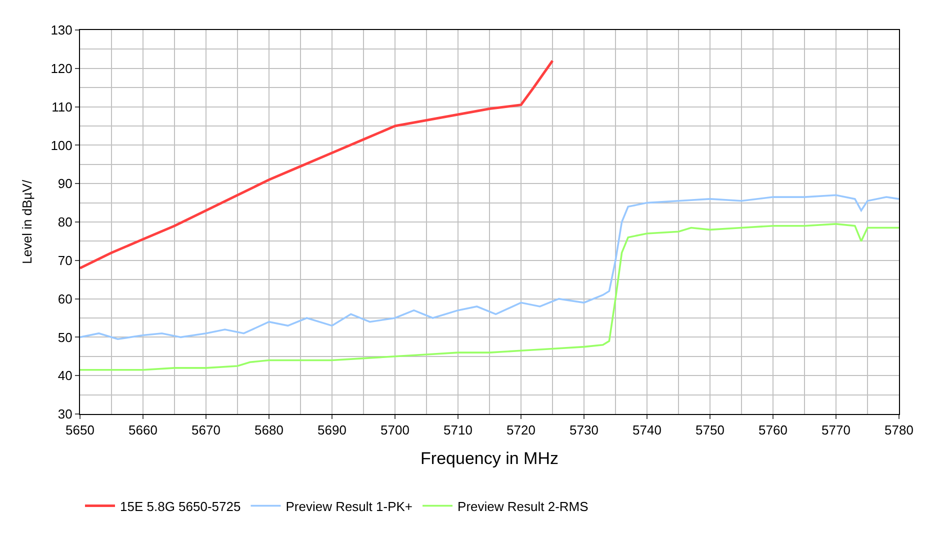 The image size is (929, 533). Describe the element at coordinates (647, 430) in the screenshot. I see `x-tick-label: 5740` at that location.